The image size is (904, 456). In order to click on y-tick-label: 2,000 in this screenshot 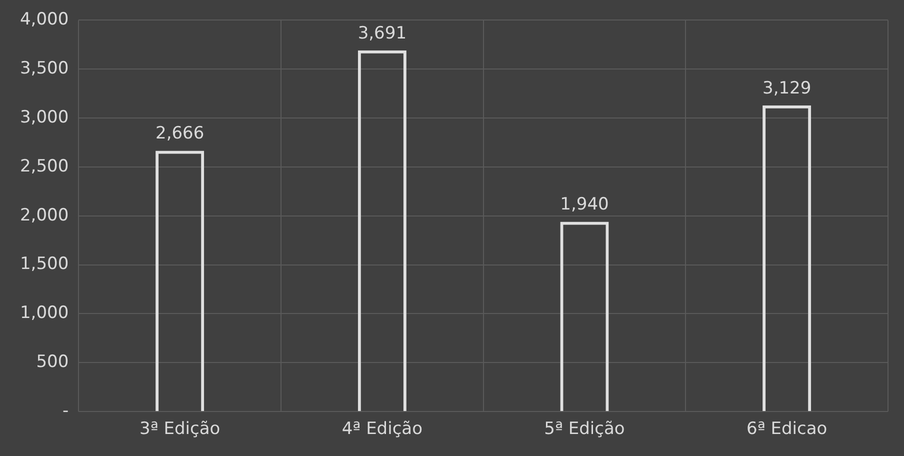, I will do `click(44, 215)`.